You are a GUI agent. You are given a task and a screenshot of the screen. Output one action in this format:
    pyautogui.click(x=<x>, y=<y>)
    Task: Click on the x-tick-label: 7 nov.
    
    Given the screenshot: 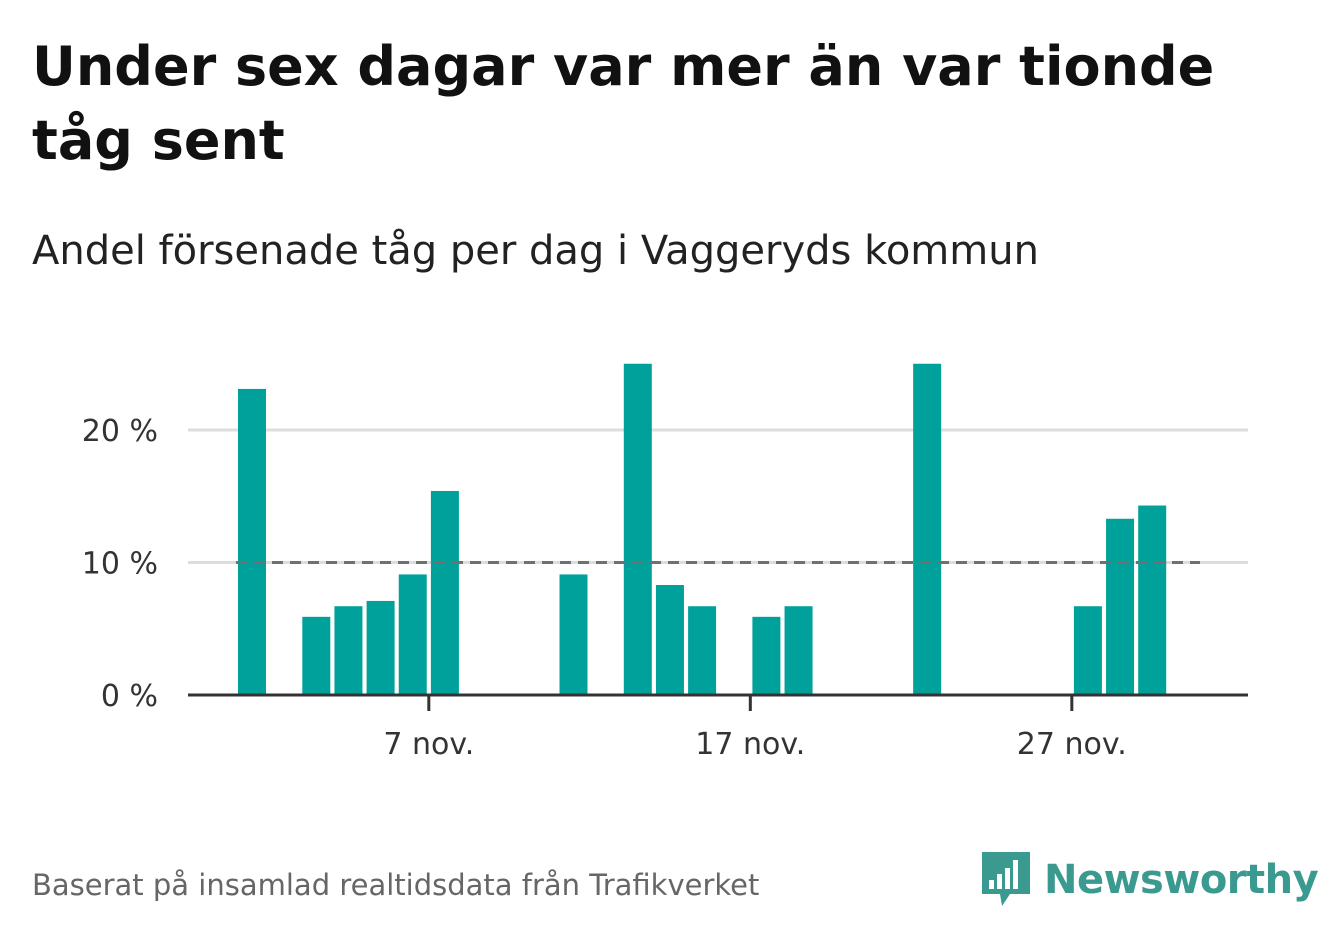 What is the action you would take?
    pyautogui.click(x=428, y=744)
    